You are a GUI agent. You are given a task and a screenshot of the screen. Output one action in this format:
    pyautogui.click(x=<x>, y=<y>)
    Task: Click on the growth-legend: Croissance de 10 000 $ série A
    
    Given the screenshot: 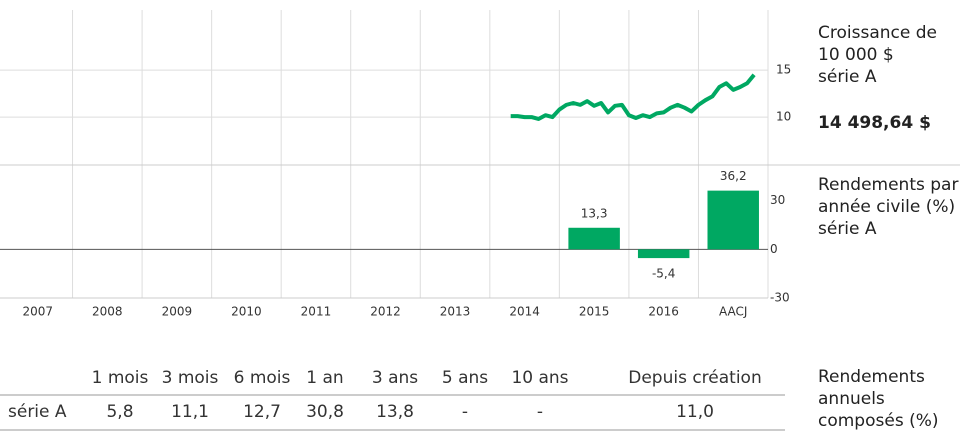 What is the action you would take?
    pyautogui.click(x=889, y=55)
    